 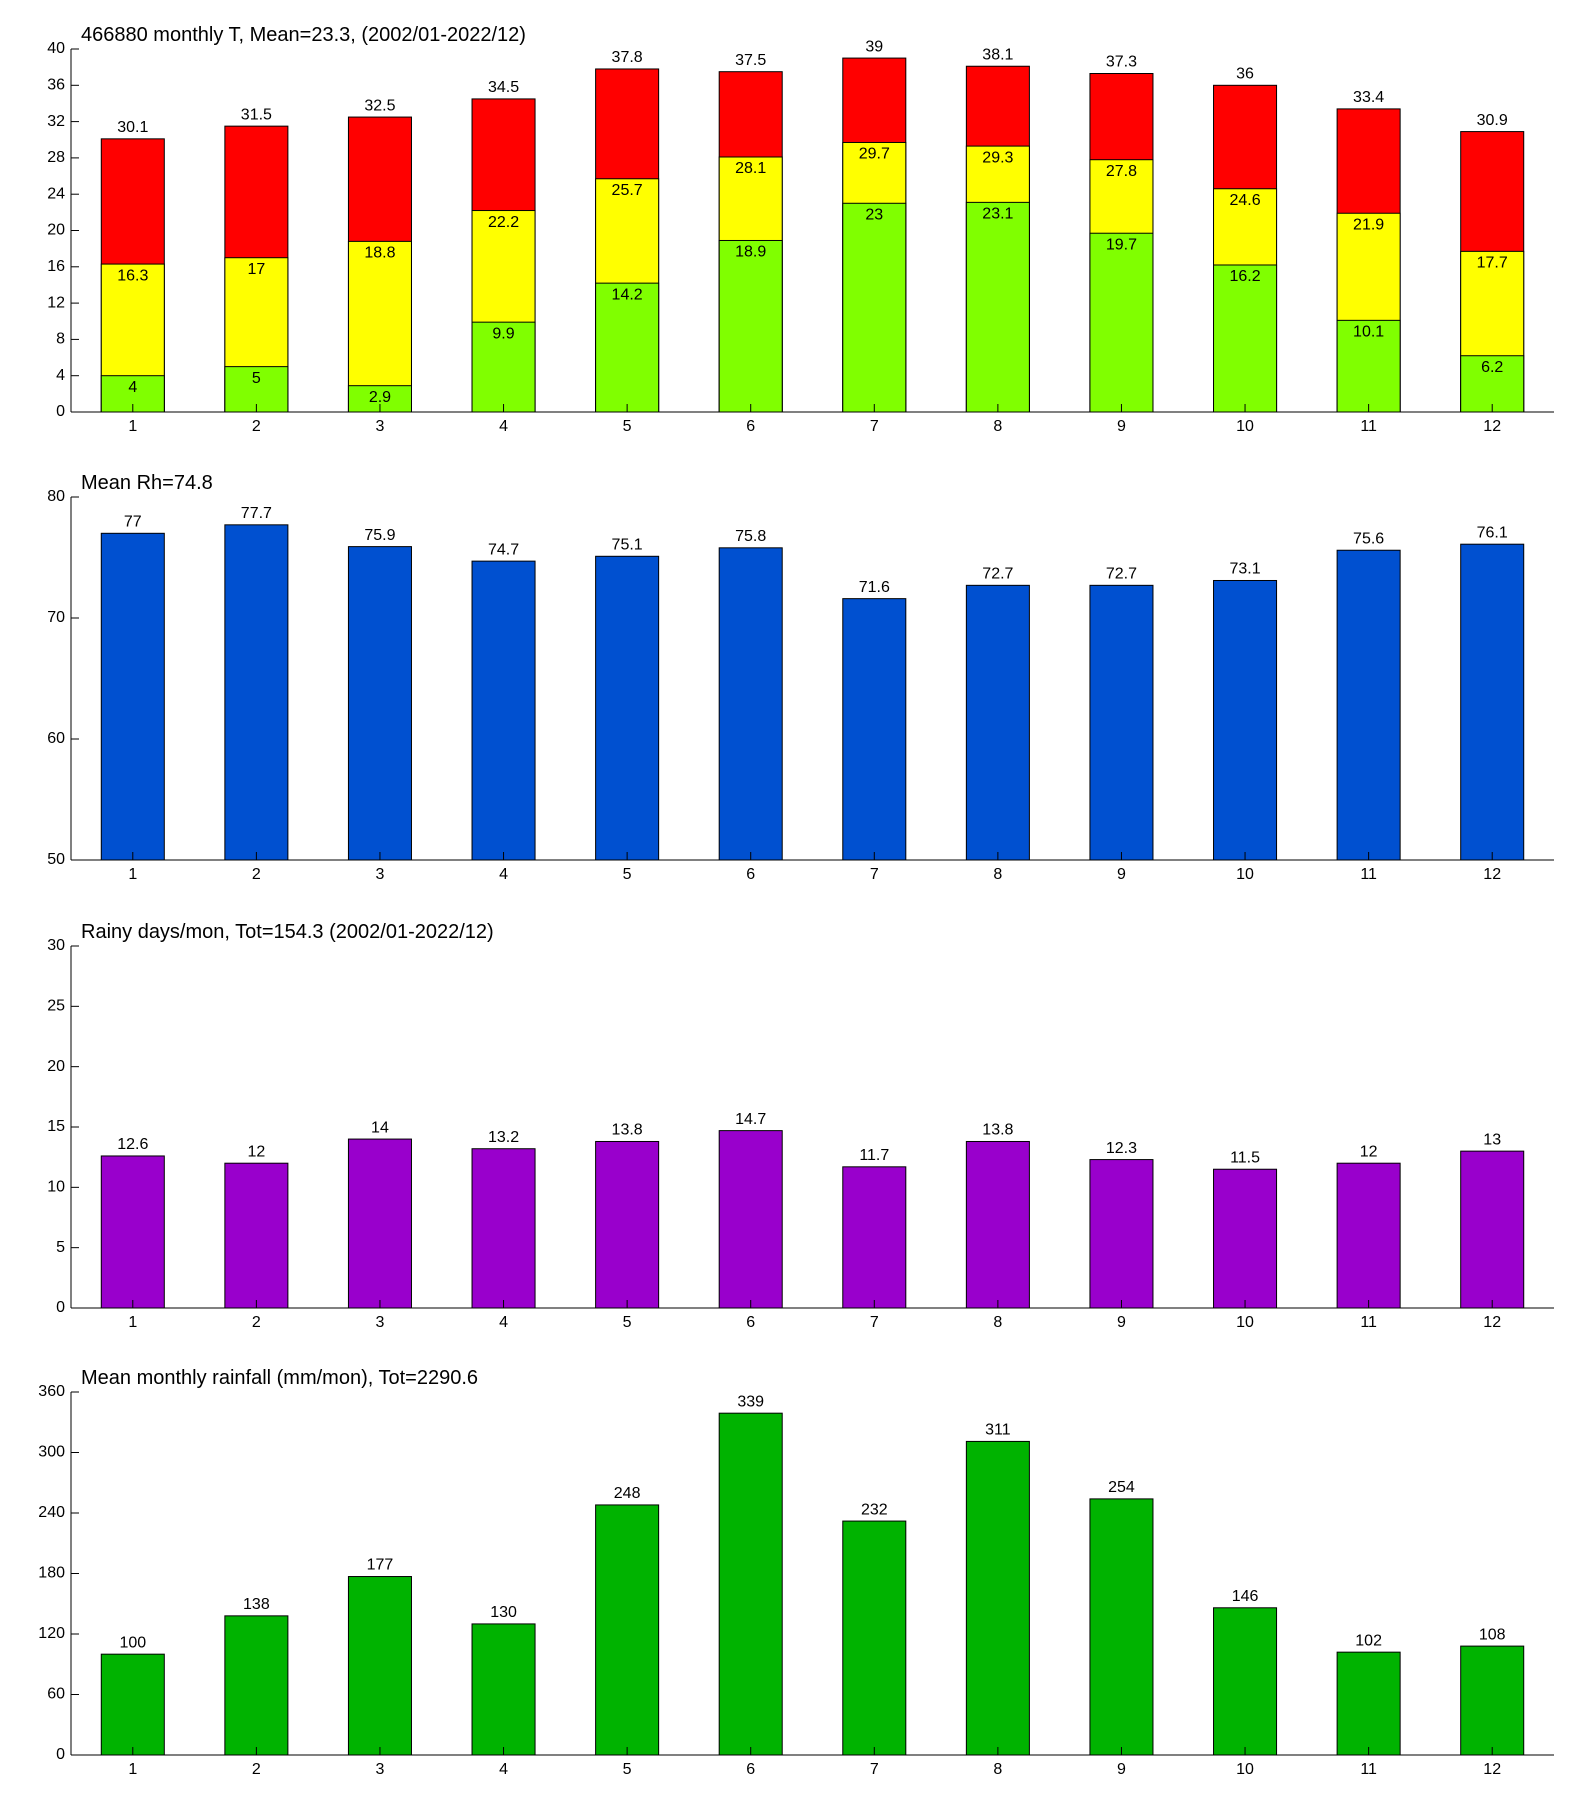 I want to click on y-tick-label: 240, so click(x=51, y=1512).